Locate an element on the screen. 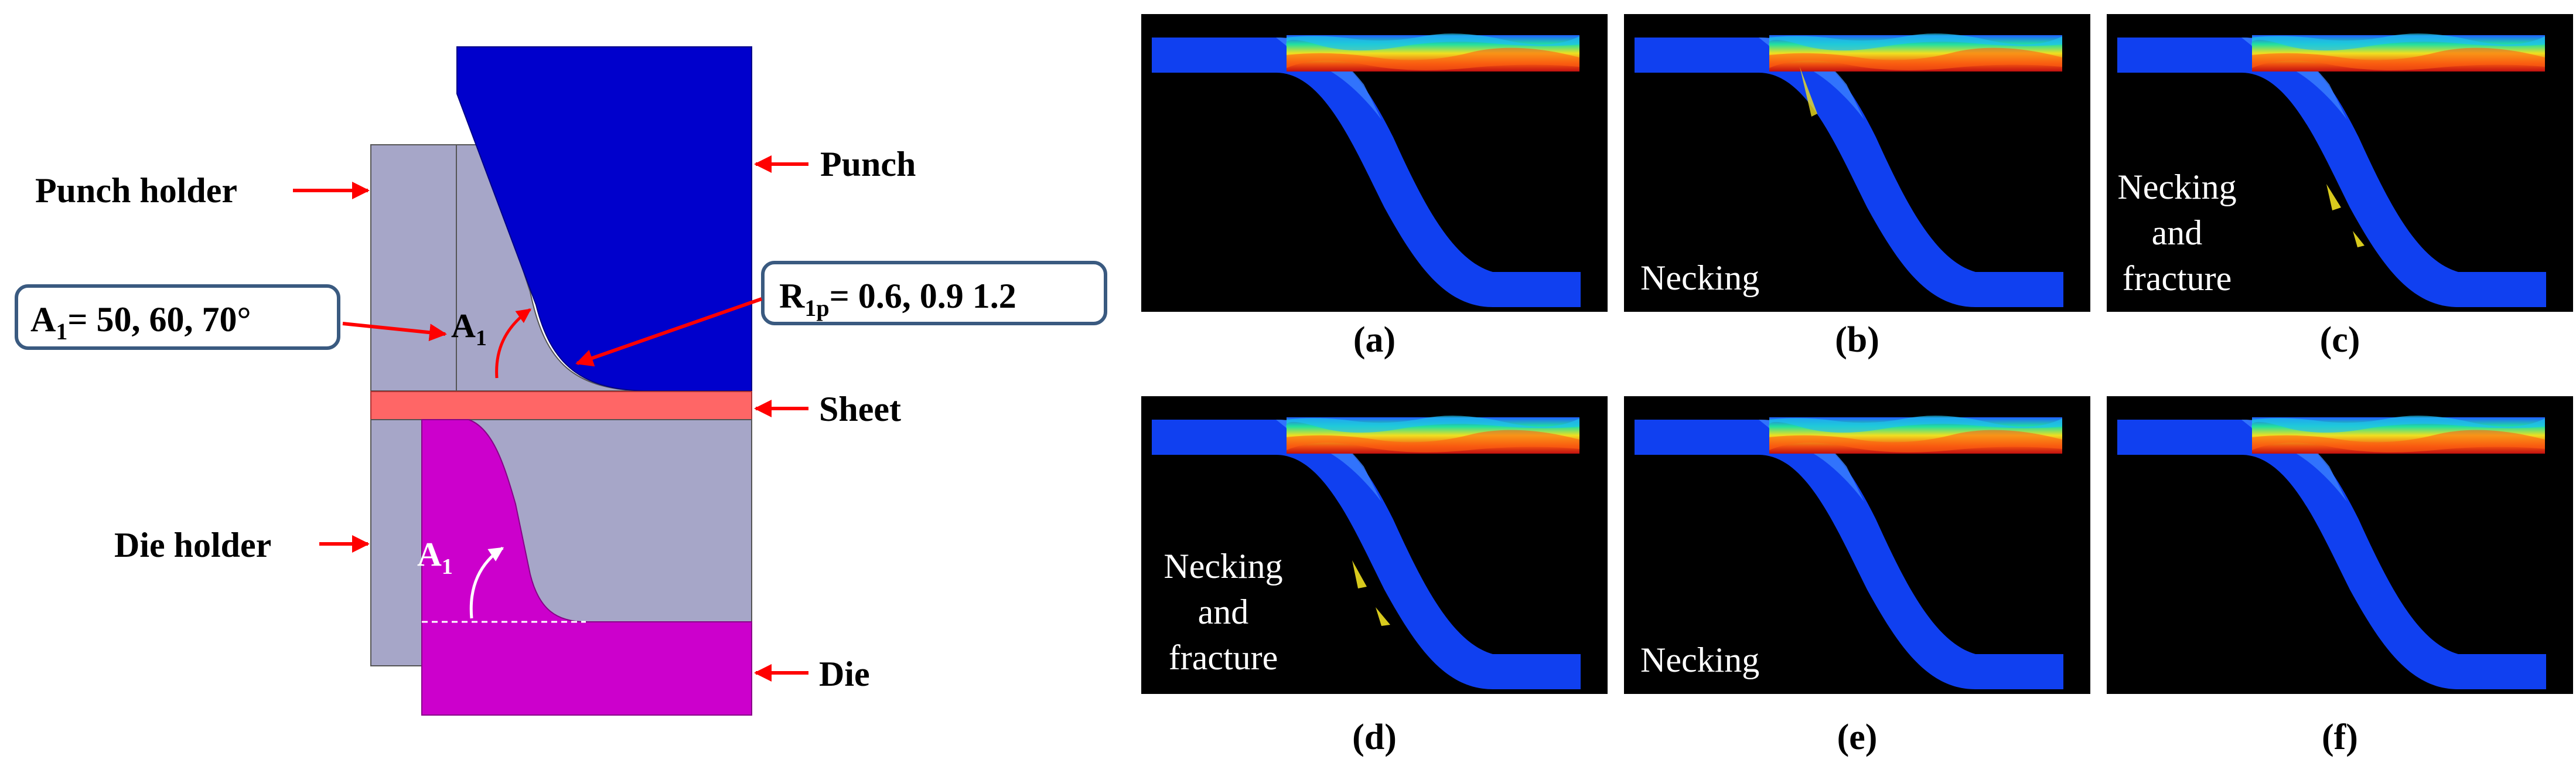  panel-annotation-d-line1: Necking is located at coordinates (1223, 566).